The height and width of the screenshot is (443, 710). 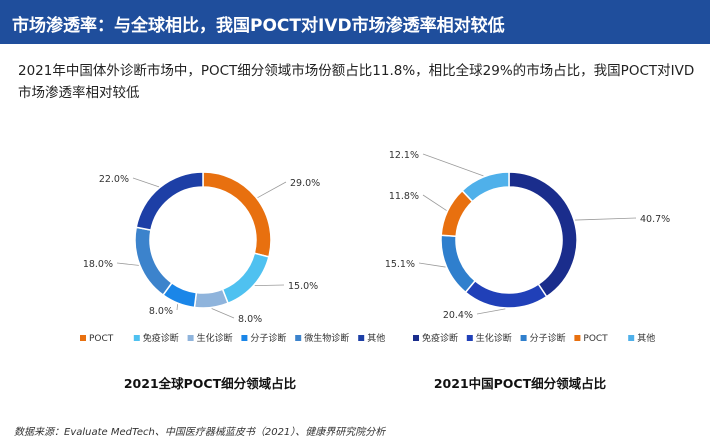 What do you see at coordinates (258, 26) in the screenshot?
I see `page-title: 市场渗透率：与全球相比，我国POCT对IVD市场渗透率相对较低` at bounding box center [258, 26].